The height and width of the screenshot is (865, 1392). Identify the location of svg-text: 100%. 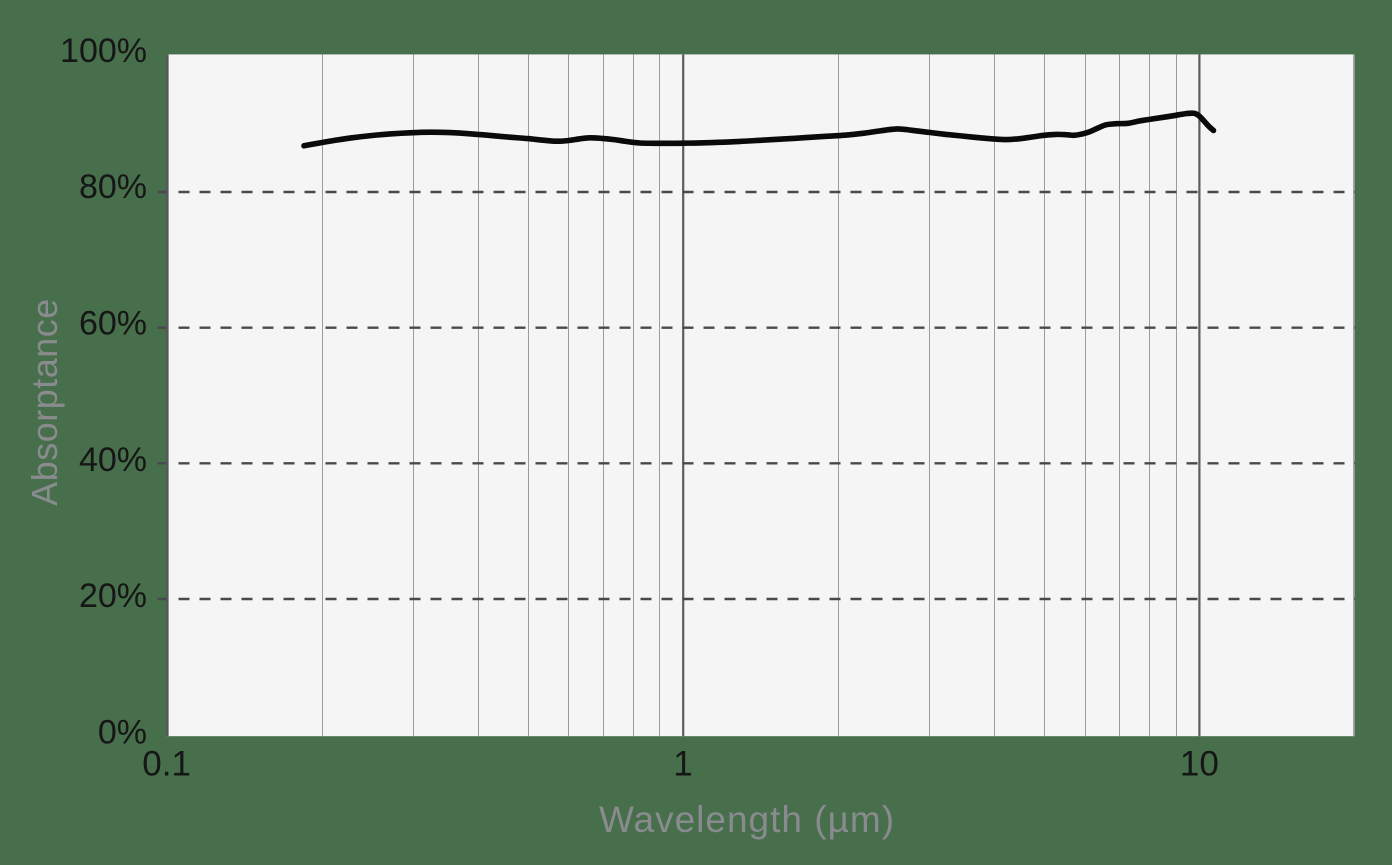
(103, 51).